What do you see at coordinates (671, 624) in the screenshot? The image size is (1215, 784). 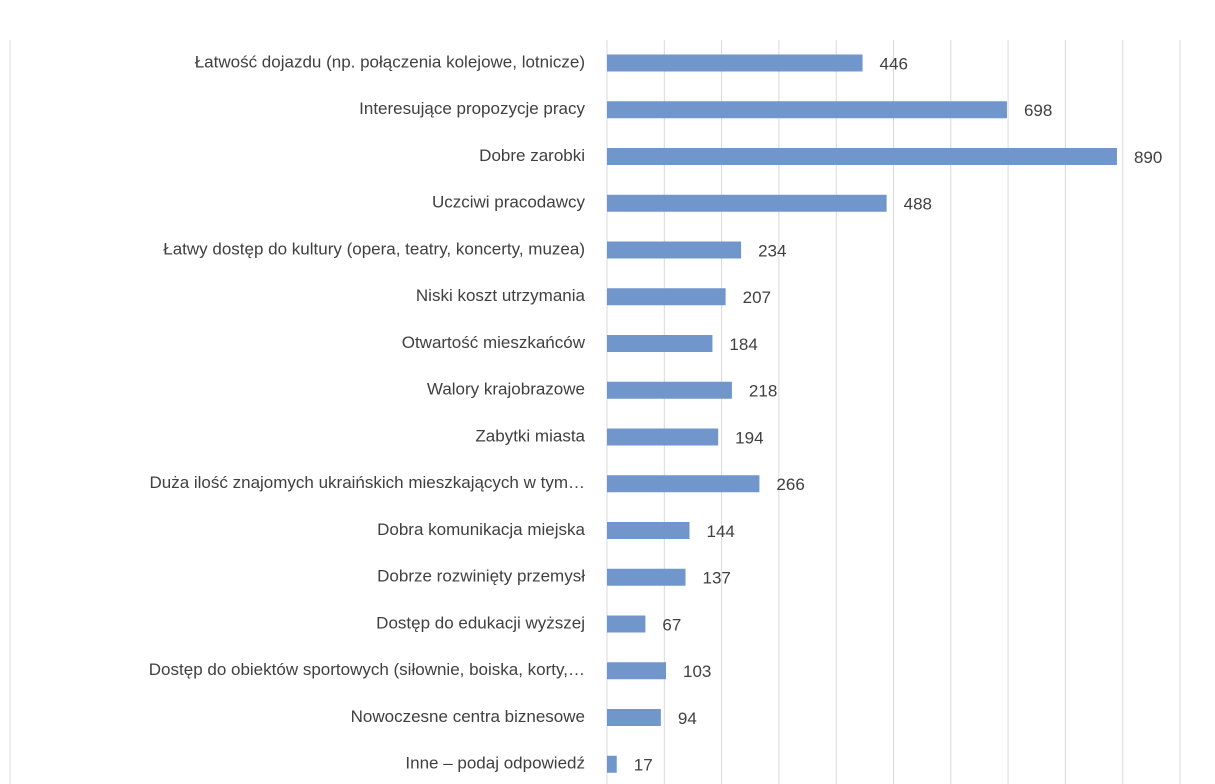 I see `value-label: 67` at bounding box center [671, 624].